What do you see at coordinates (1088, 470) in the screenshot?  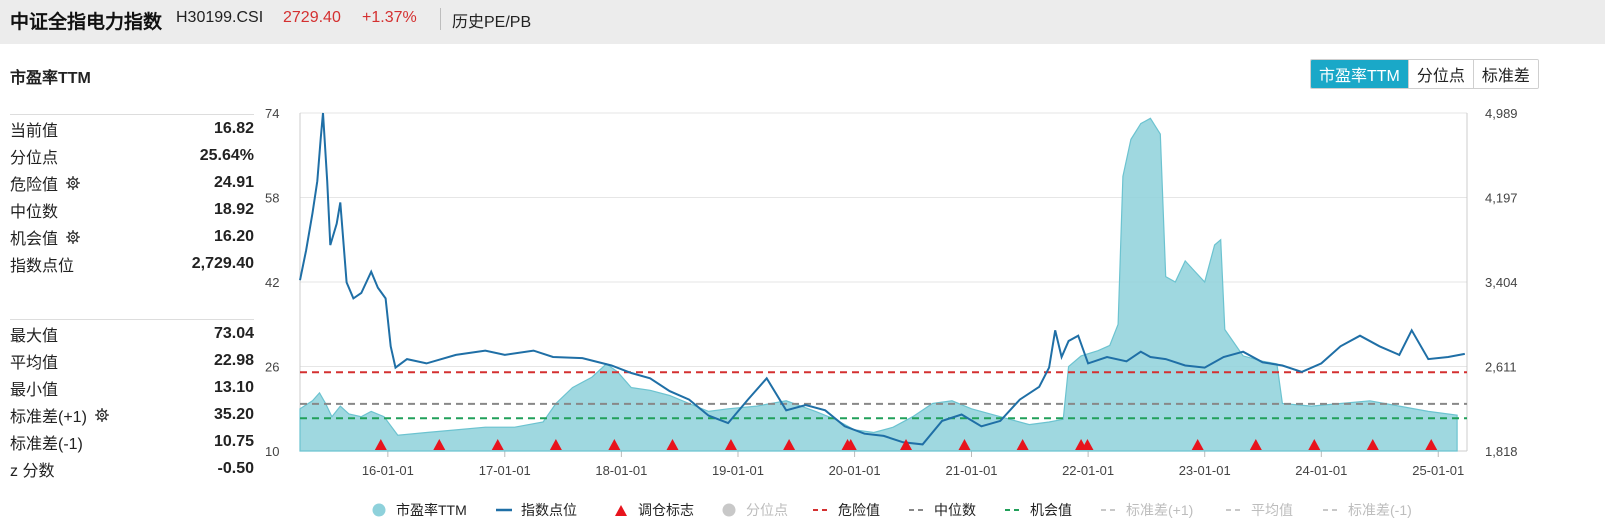 I see `x-tick-label: 22-01-01` at bounding box center [1088, 470].